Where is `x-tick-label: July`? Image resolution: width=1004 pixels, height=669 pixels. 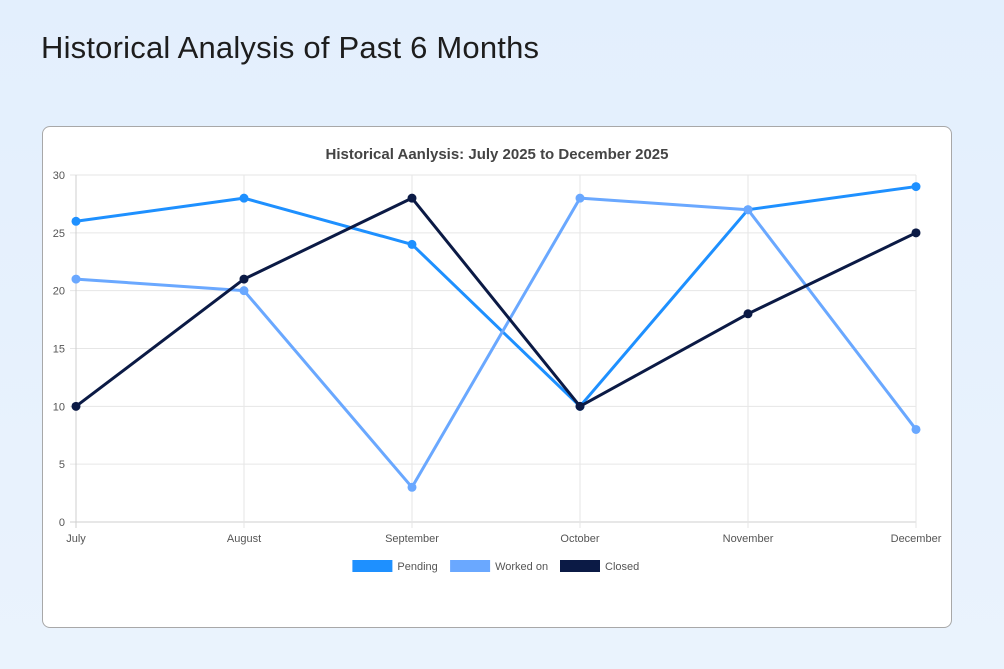 x-tick-label: July is located at coordinates (76, 539).